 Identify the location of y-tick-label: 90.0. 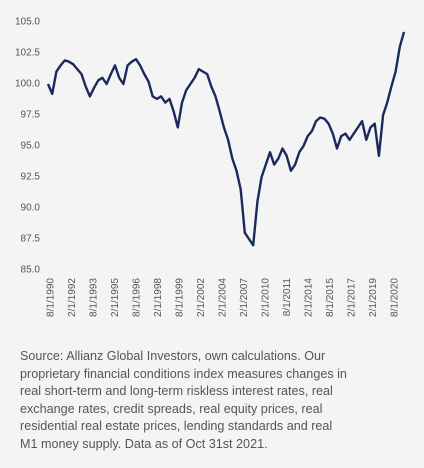
(31, 208).